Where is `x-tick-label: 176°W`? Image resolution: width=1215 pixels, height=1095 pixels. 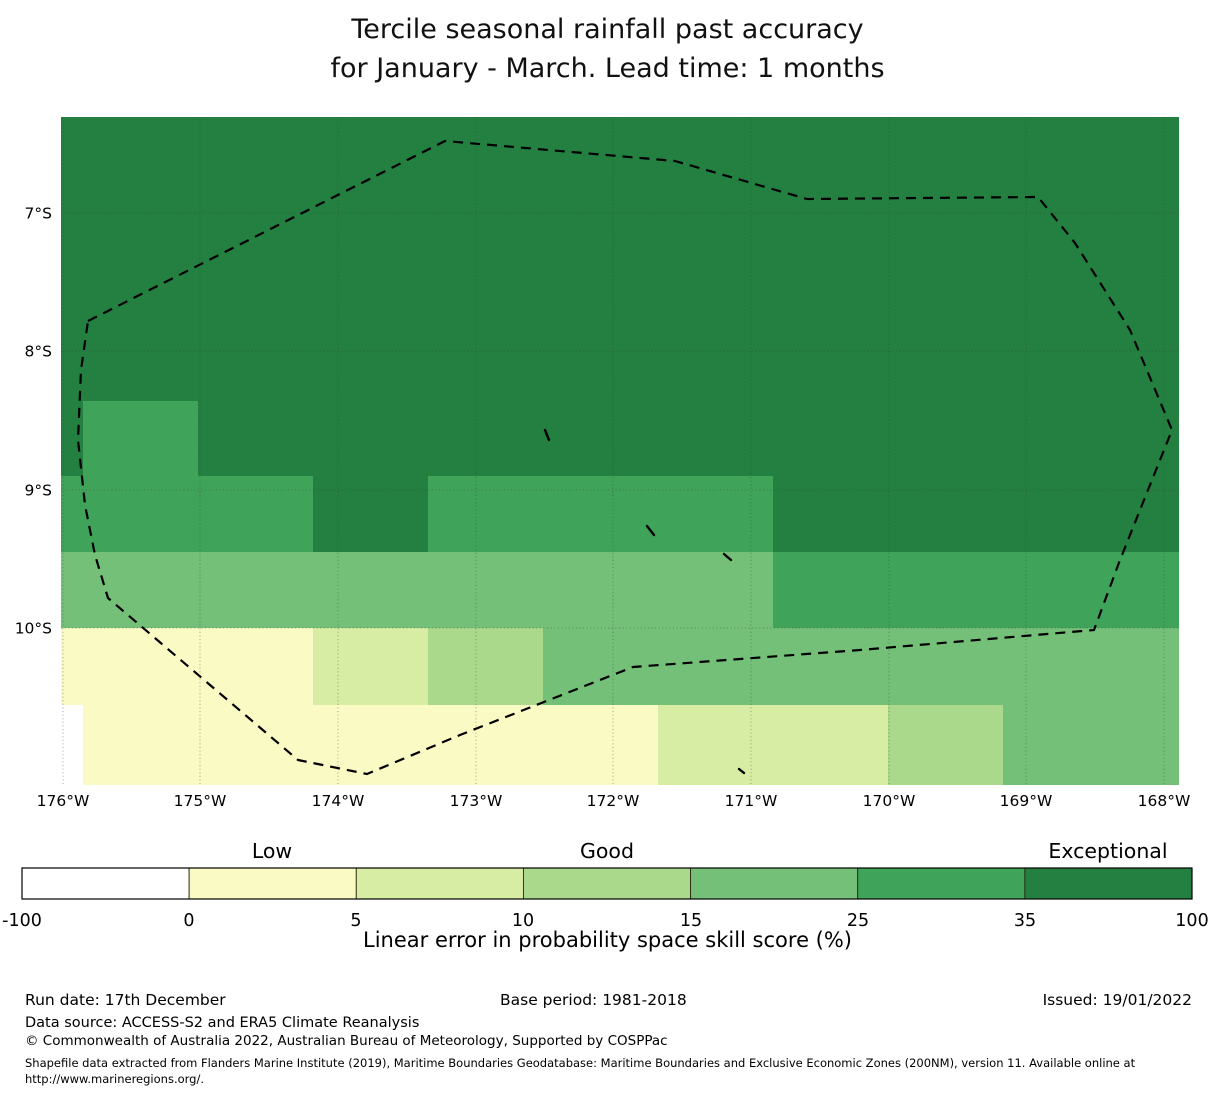 x-tick-label: 176°W is located at coordinates (63, 801).